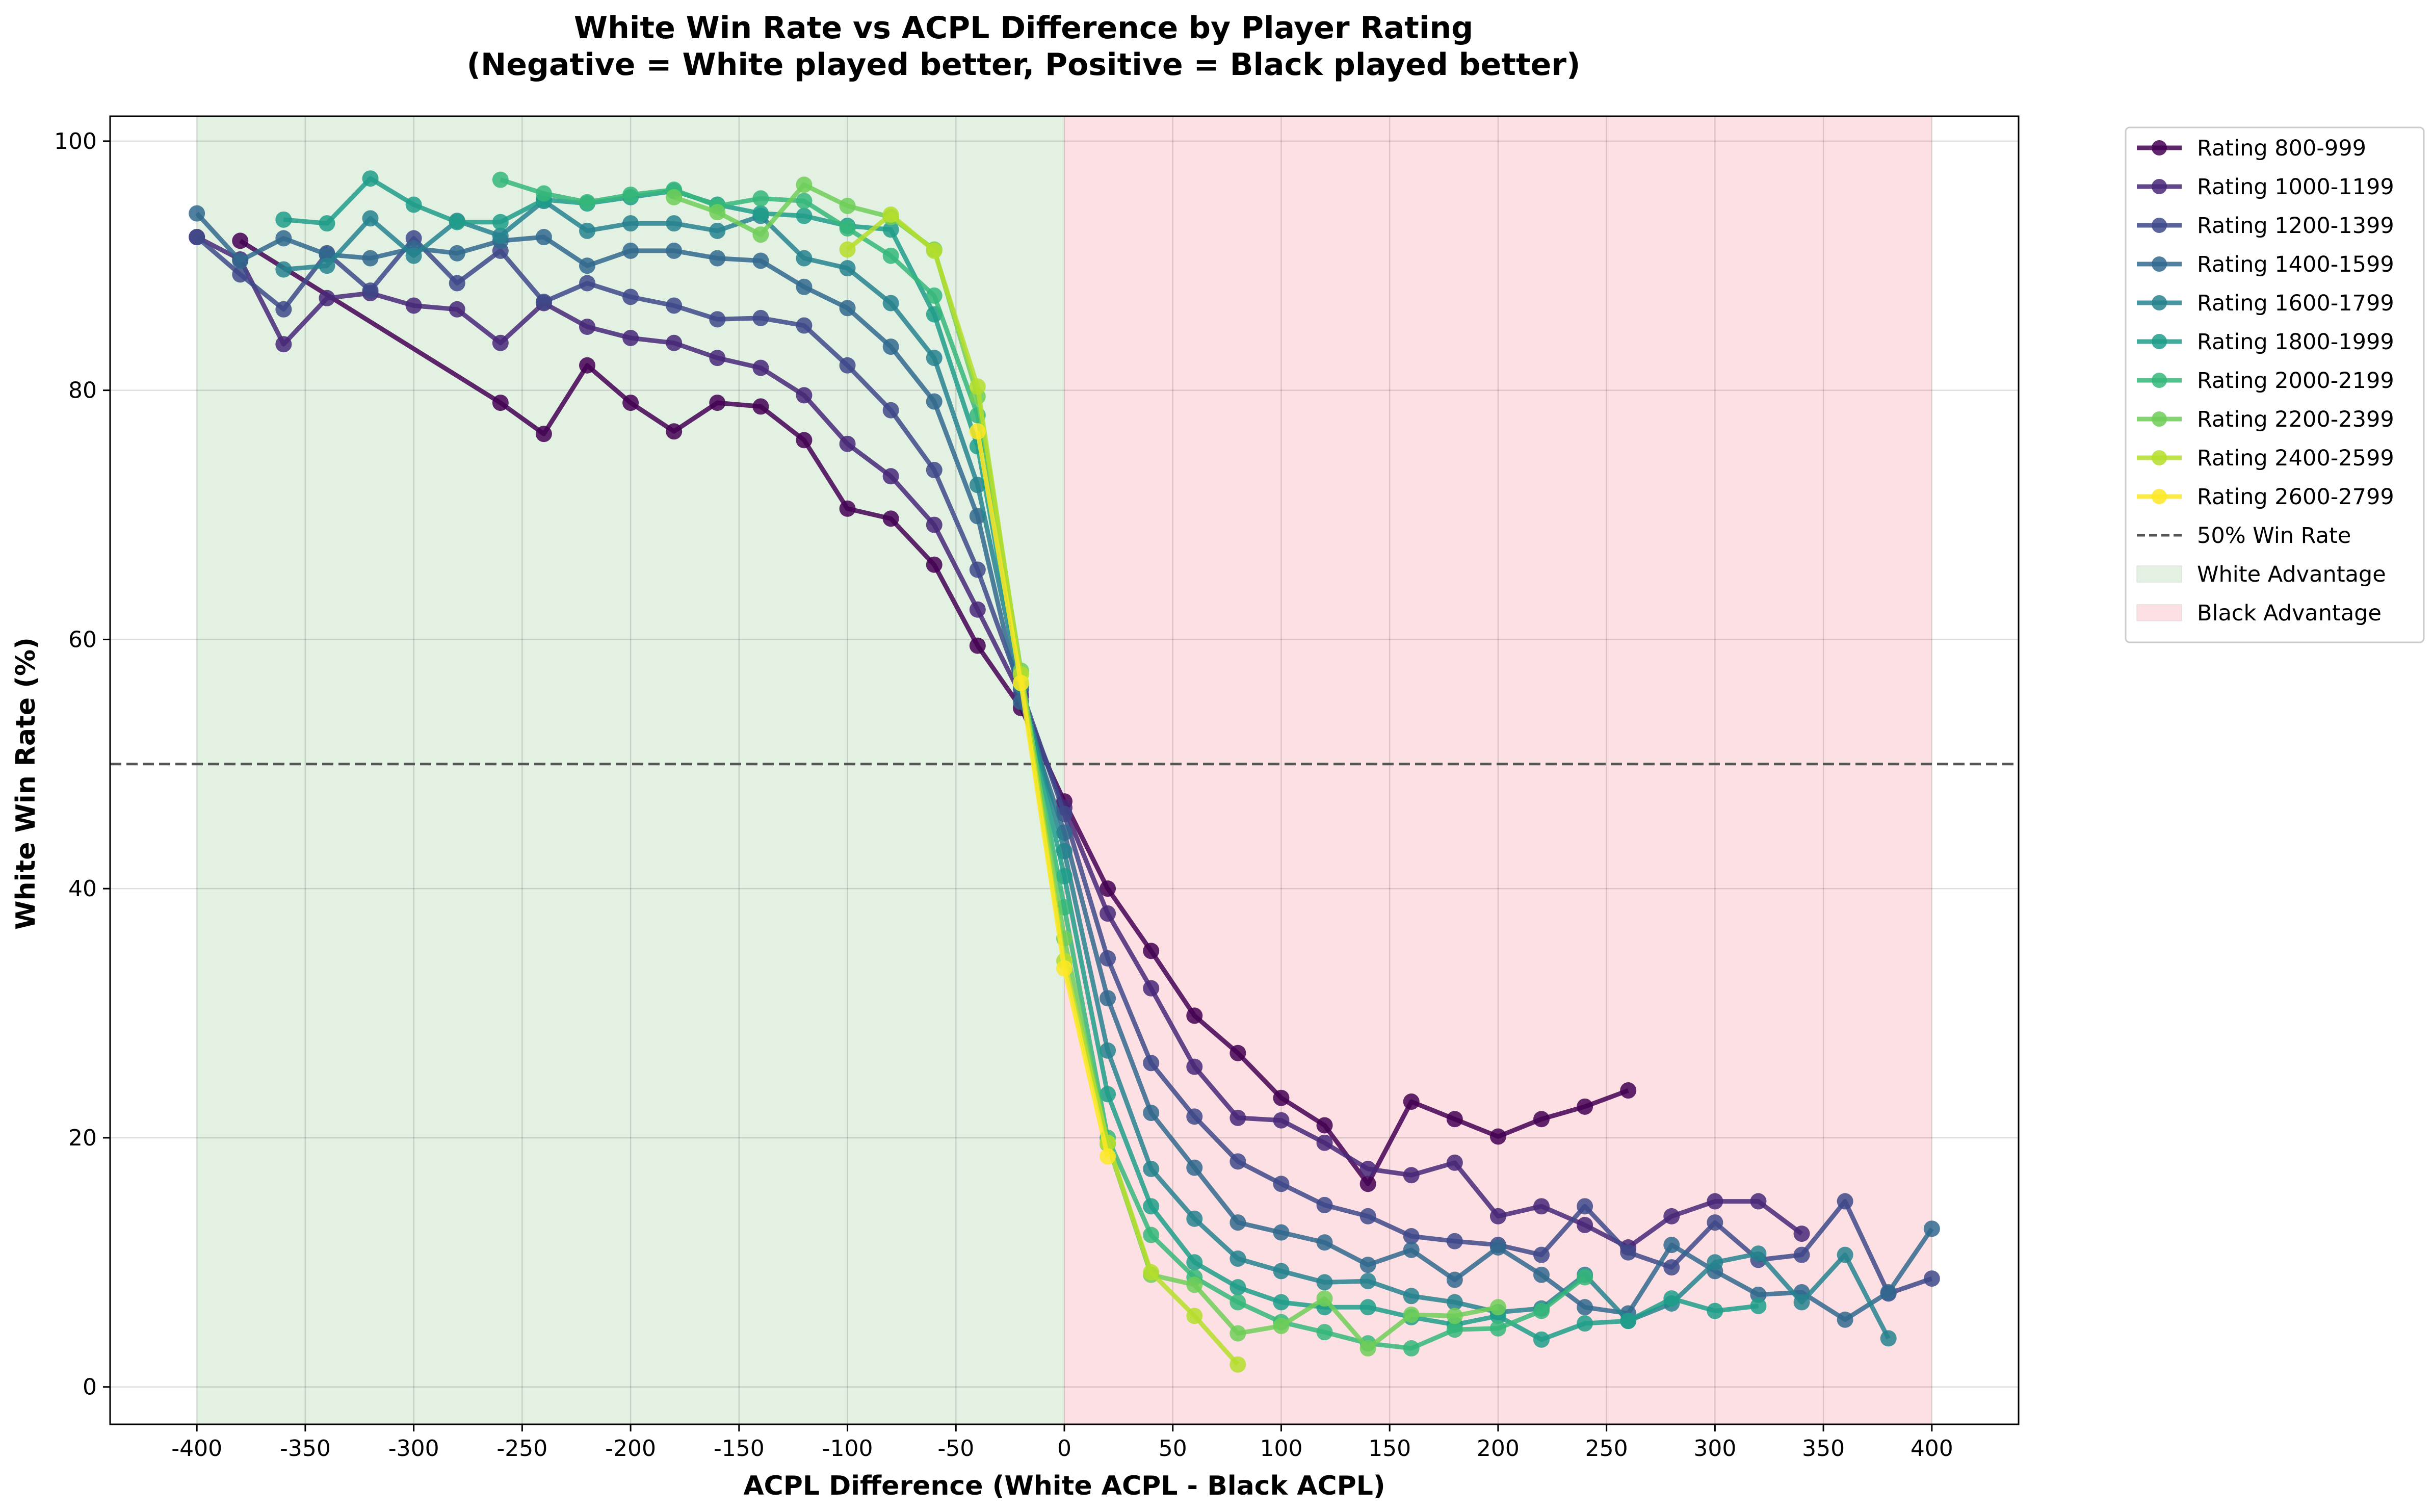 The image size is (2433, 1512). I want to click on legend-swatch, so click(2159, 574).